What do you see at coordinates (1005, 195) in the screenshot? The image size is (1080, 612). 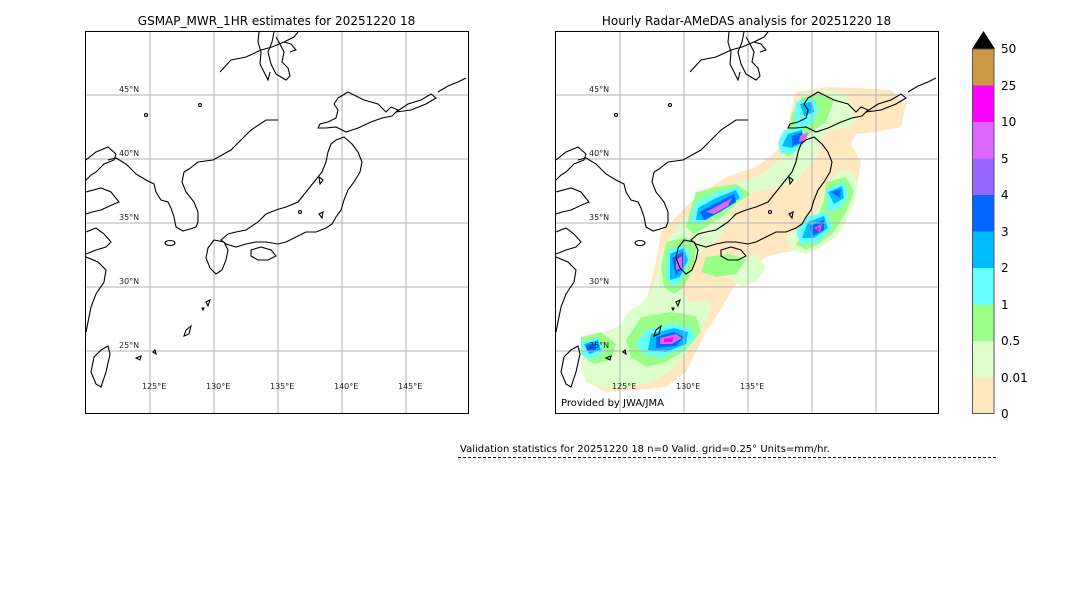 I see `cbar-label-4: 4` at bounding box center [1005, 195].